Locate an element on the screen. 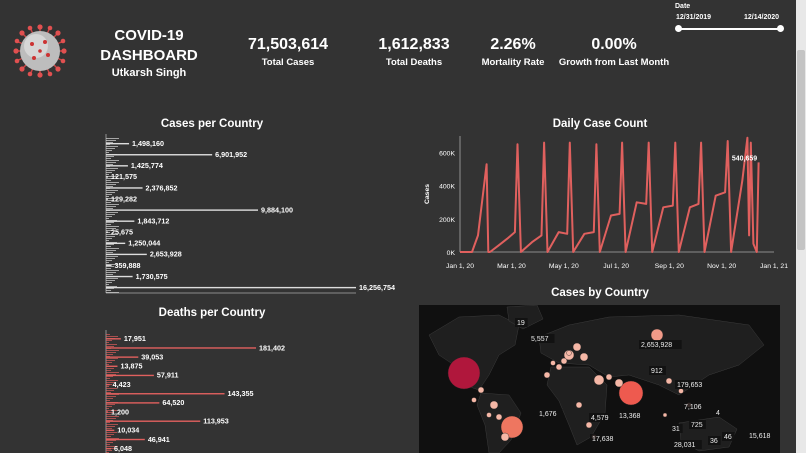  map-label: 7,106 is located at coordinates (693, 407).